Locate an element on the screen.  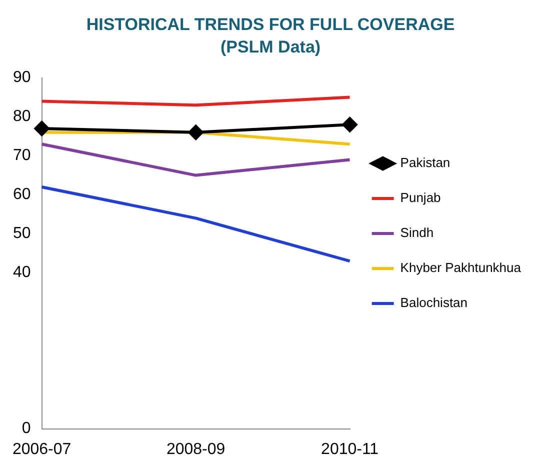
y-tick-label: 70 is located at coordinates (22, 155).